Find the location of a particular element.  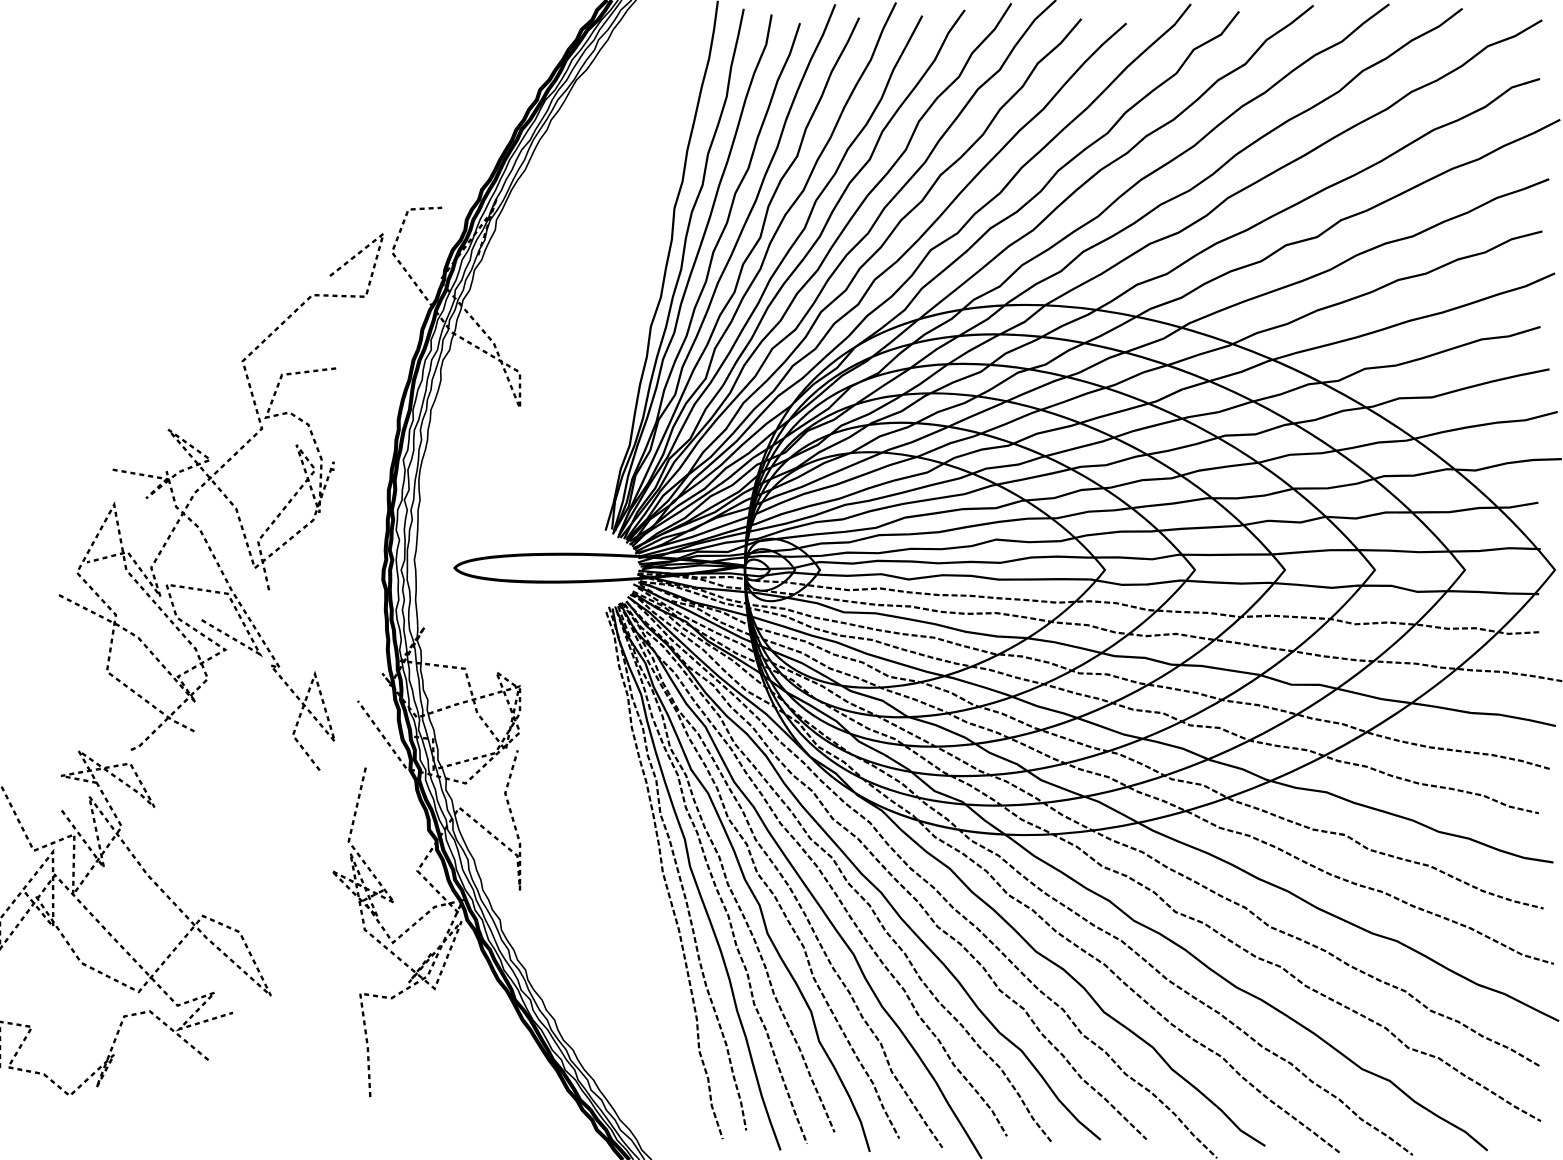

airfoil is located at coordinates (599, 568).